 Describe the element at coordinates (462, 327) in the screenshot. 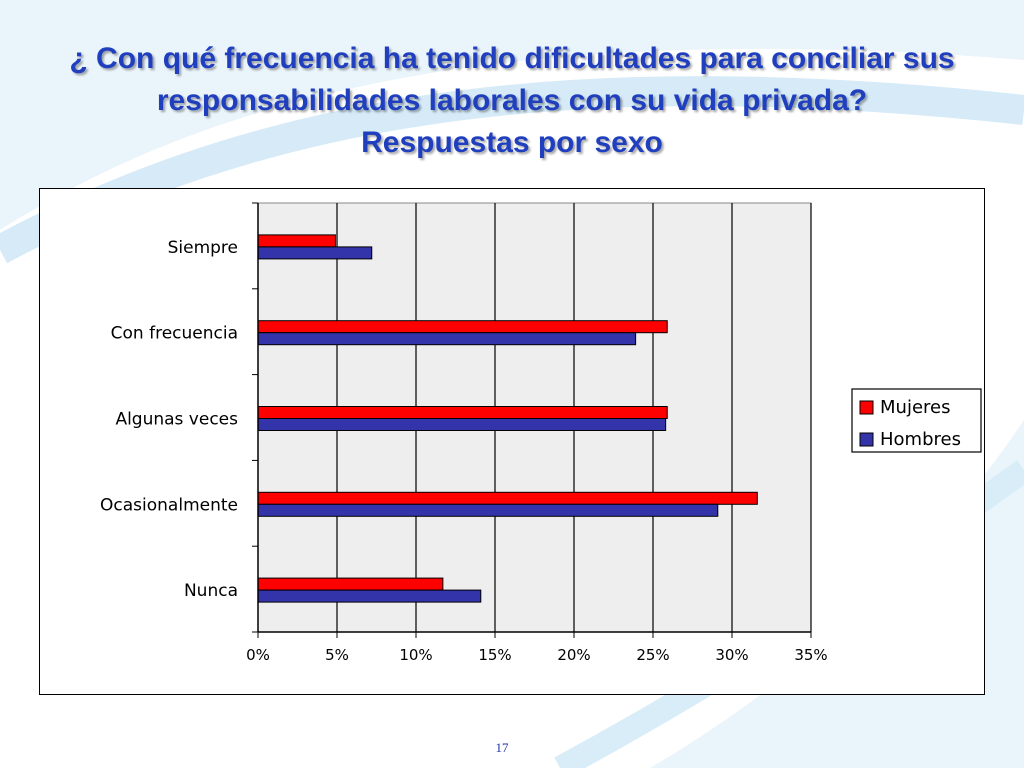

I see `bar-mujeres-con-frecuencia` at that location.